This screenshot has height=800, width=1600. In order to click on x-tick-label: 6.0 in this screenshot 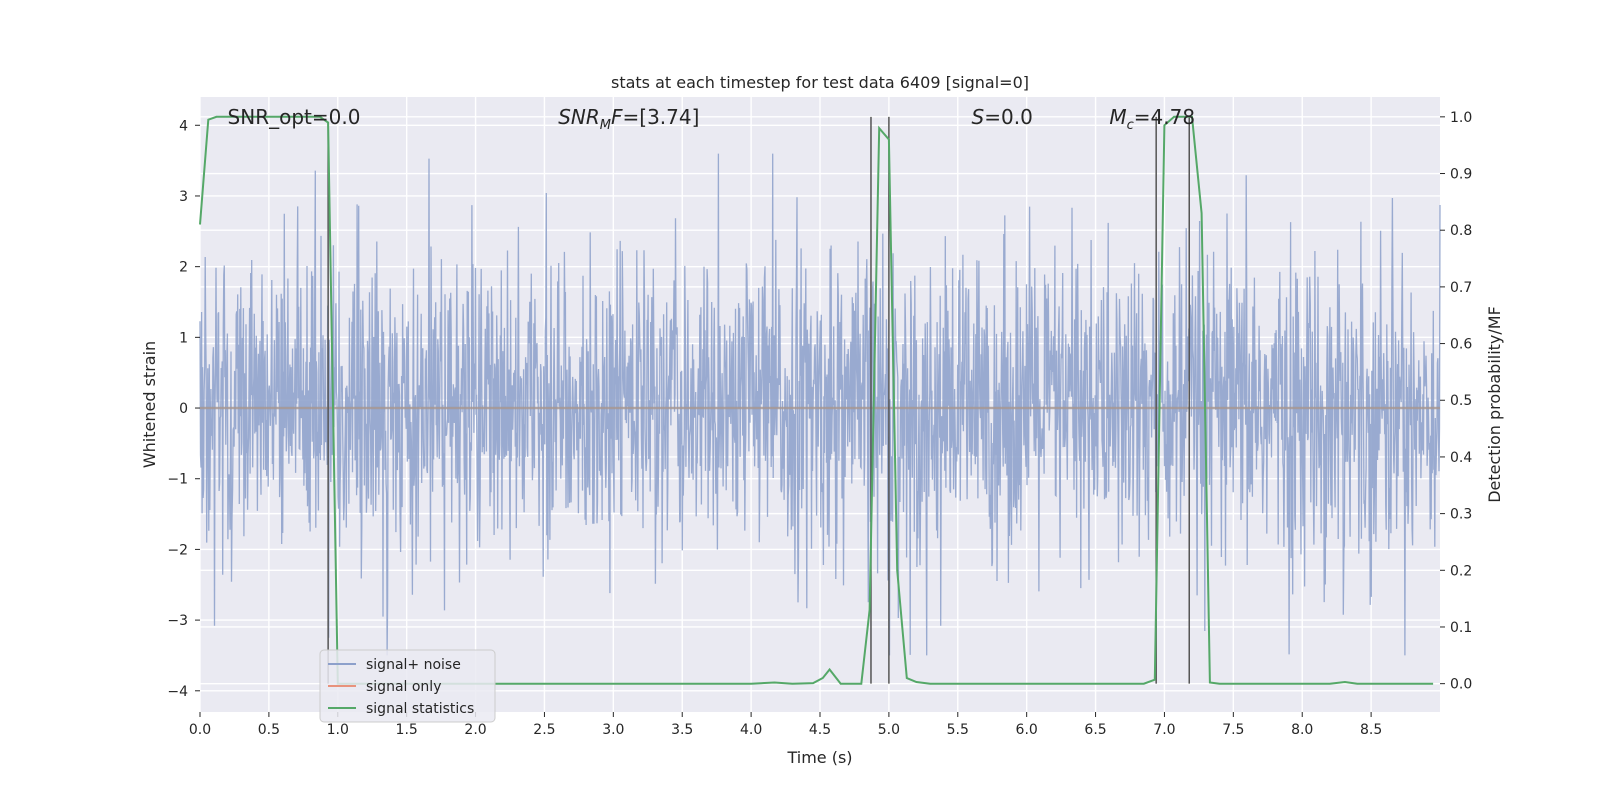, I will do `click(1027, 730)`.